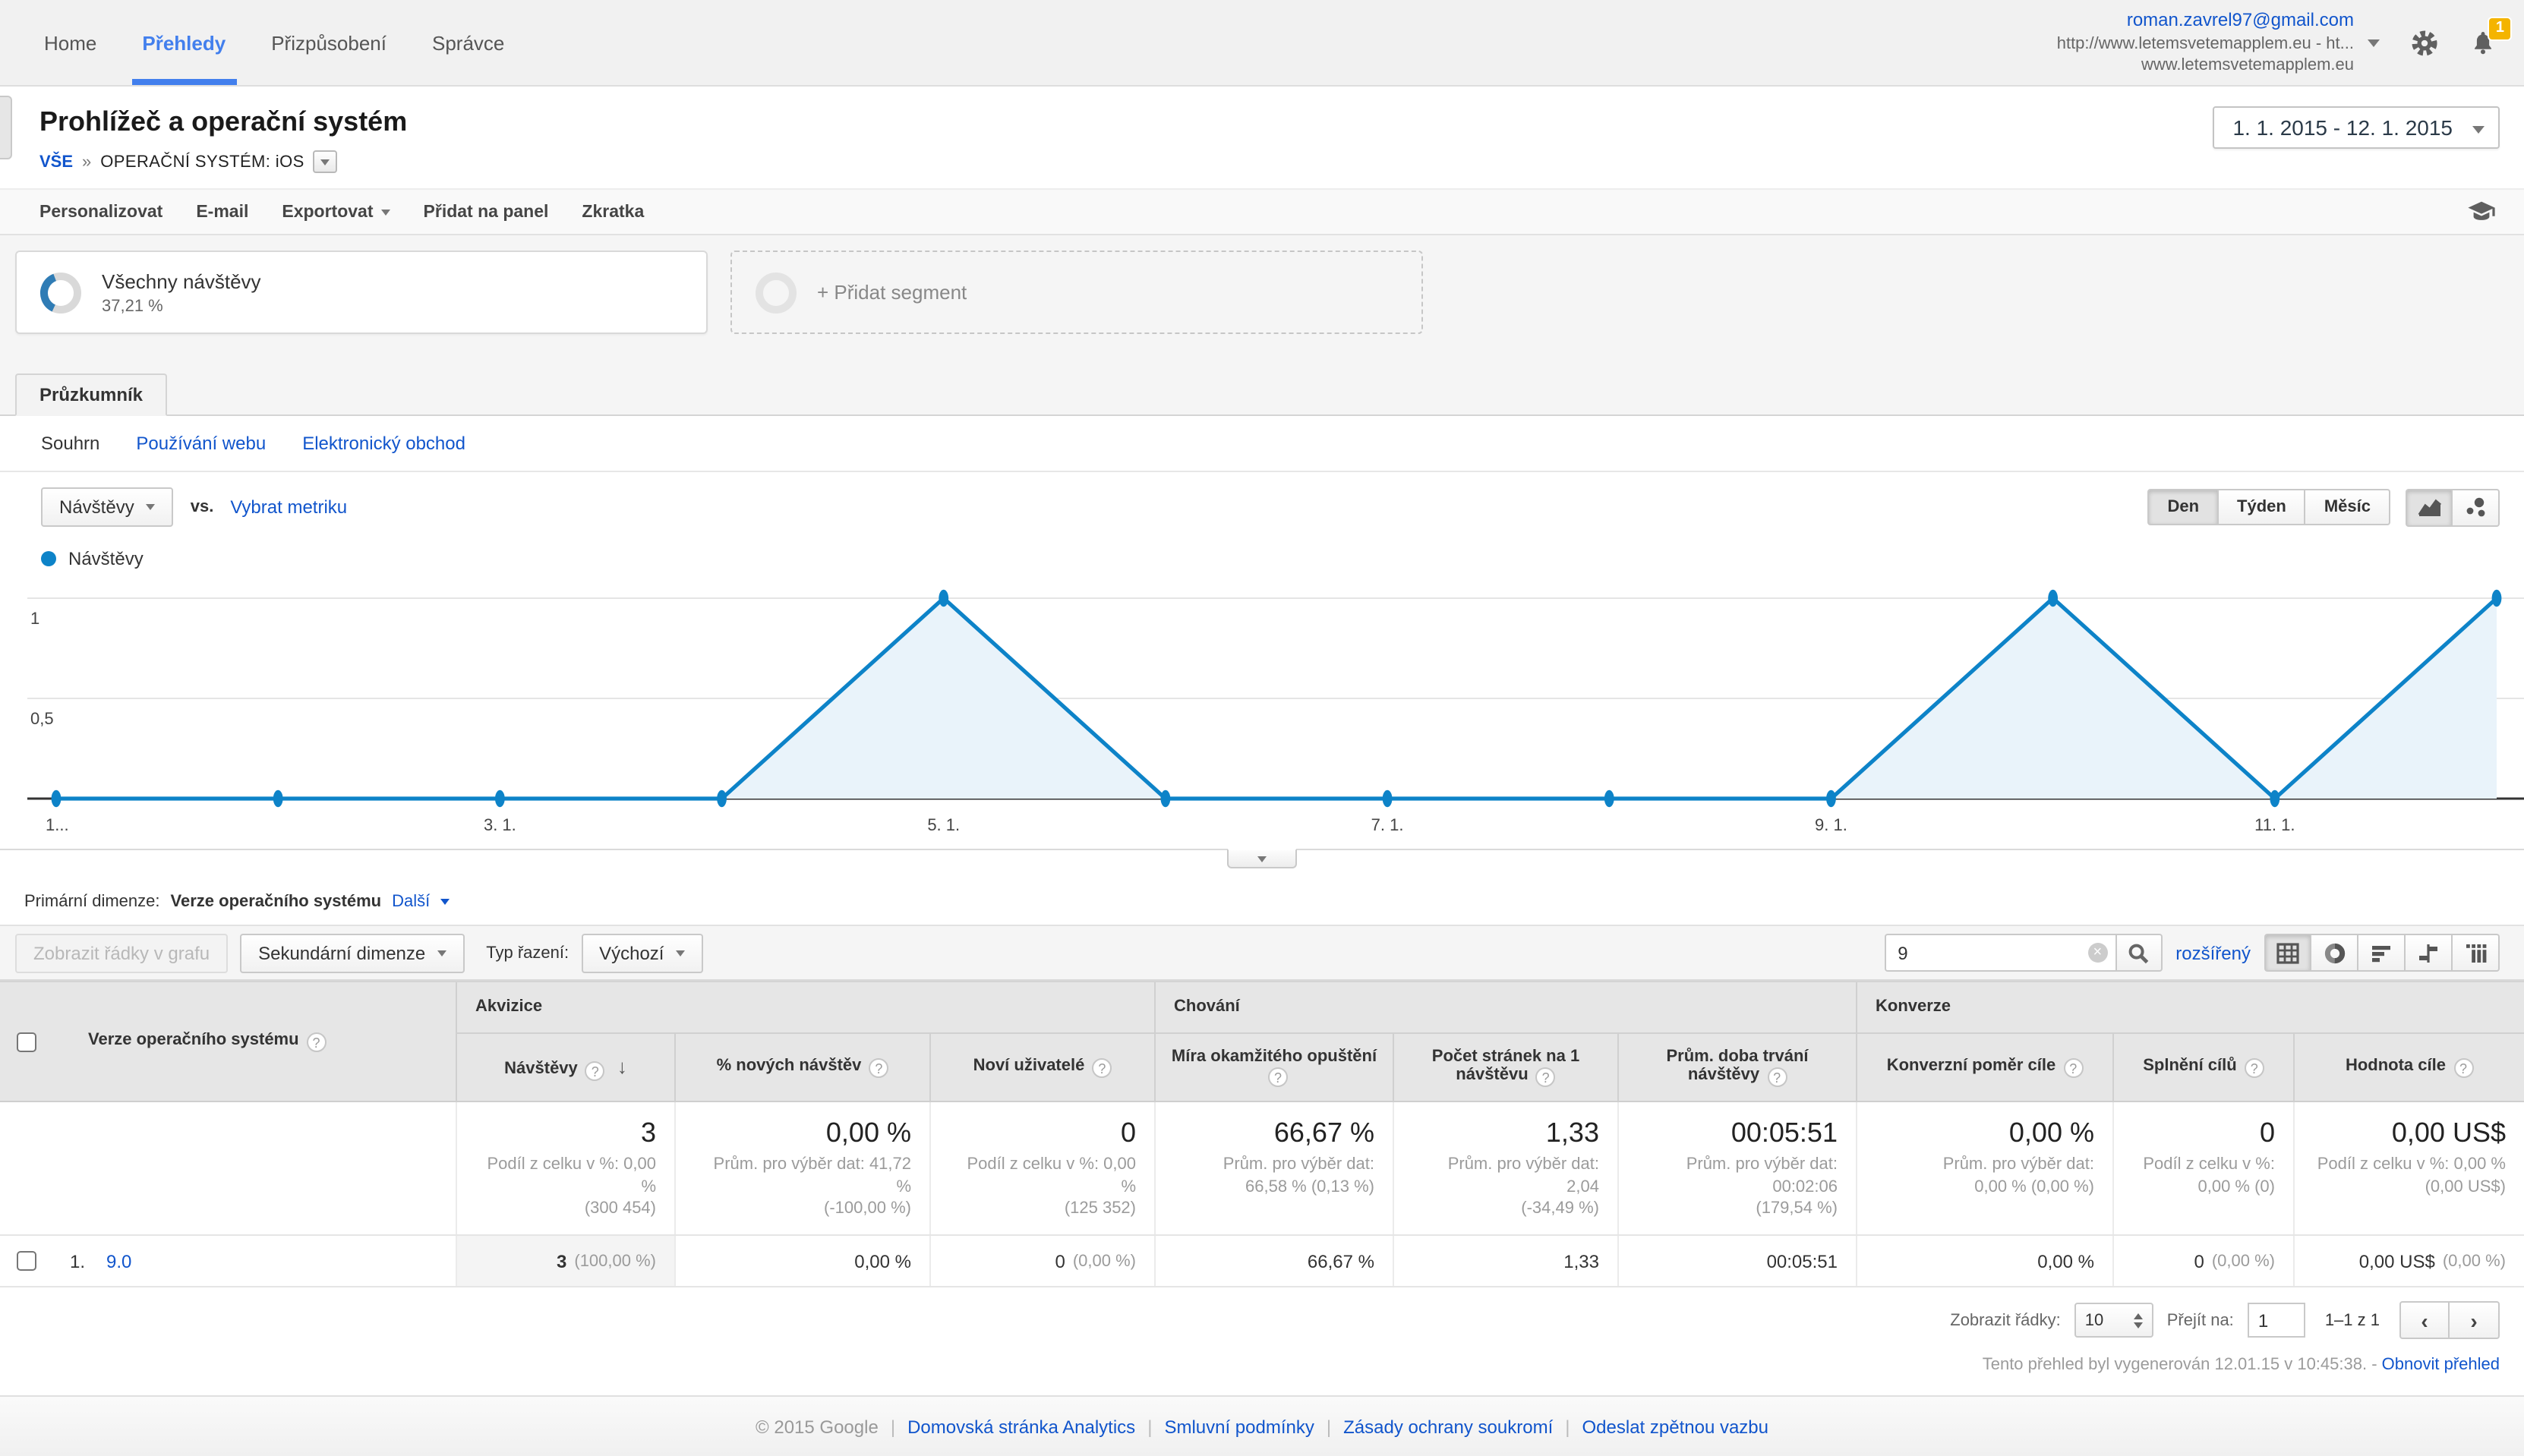 Image resolution: width=2524 pixels, height=1456 pixels. I want to click on nav-item-prizpusobeni: Přizpůsobení, so click(329, 42).